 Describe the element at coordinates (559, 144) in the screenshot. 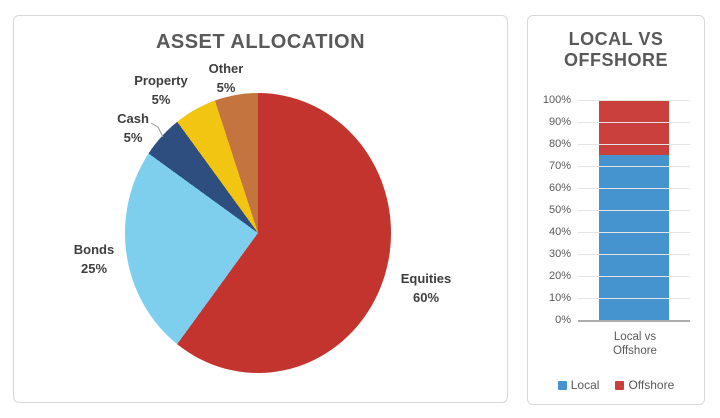

I see `y-tick-label: 80%` at that location.